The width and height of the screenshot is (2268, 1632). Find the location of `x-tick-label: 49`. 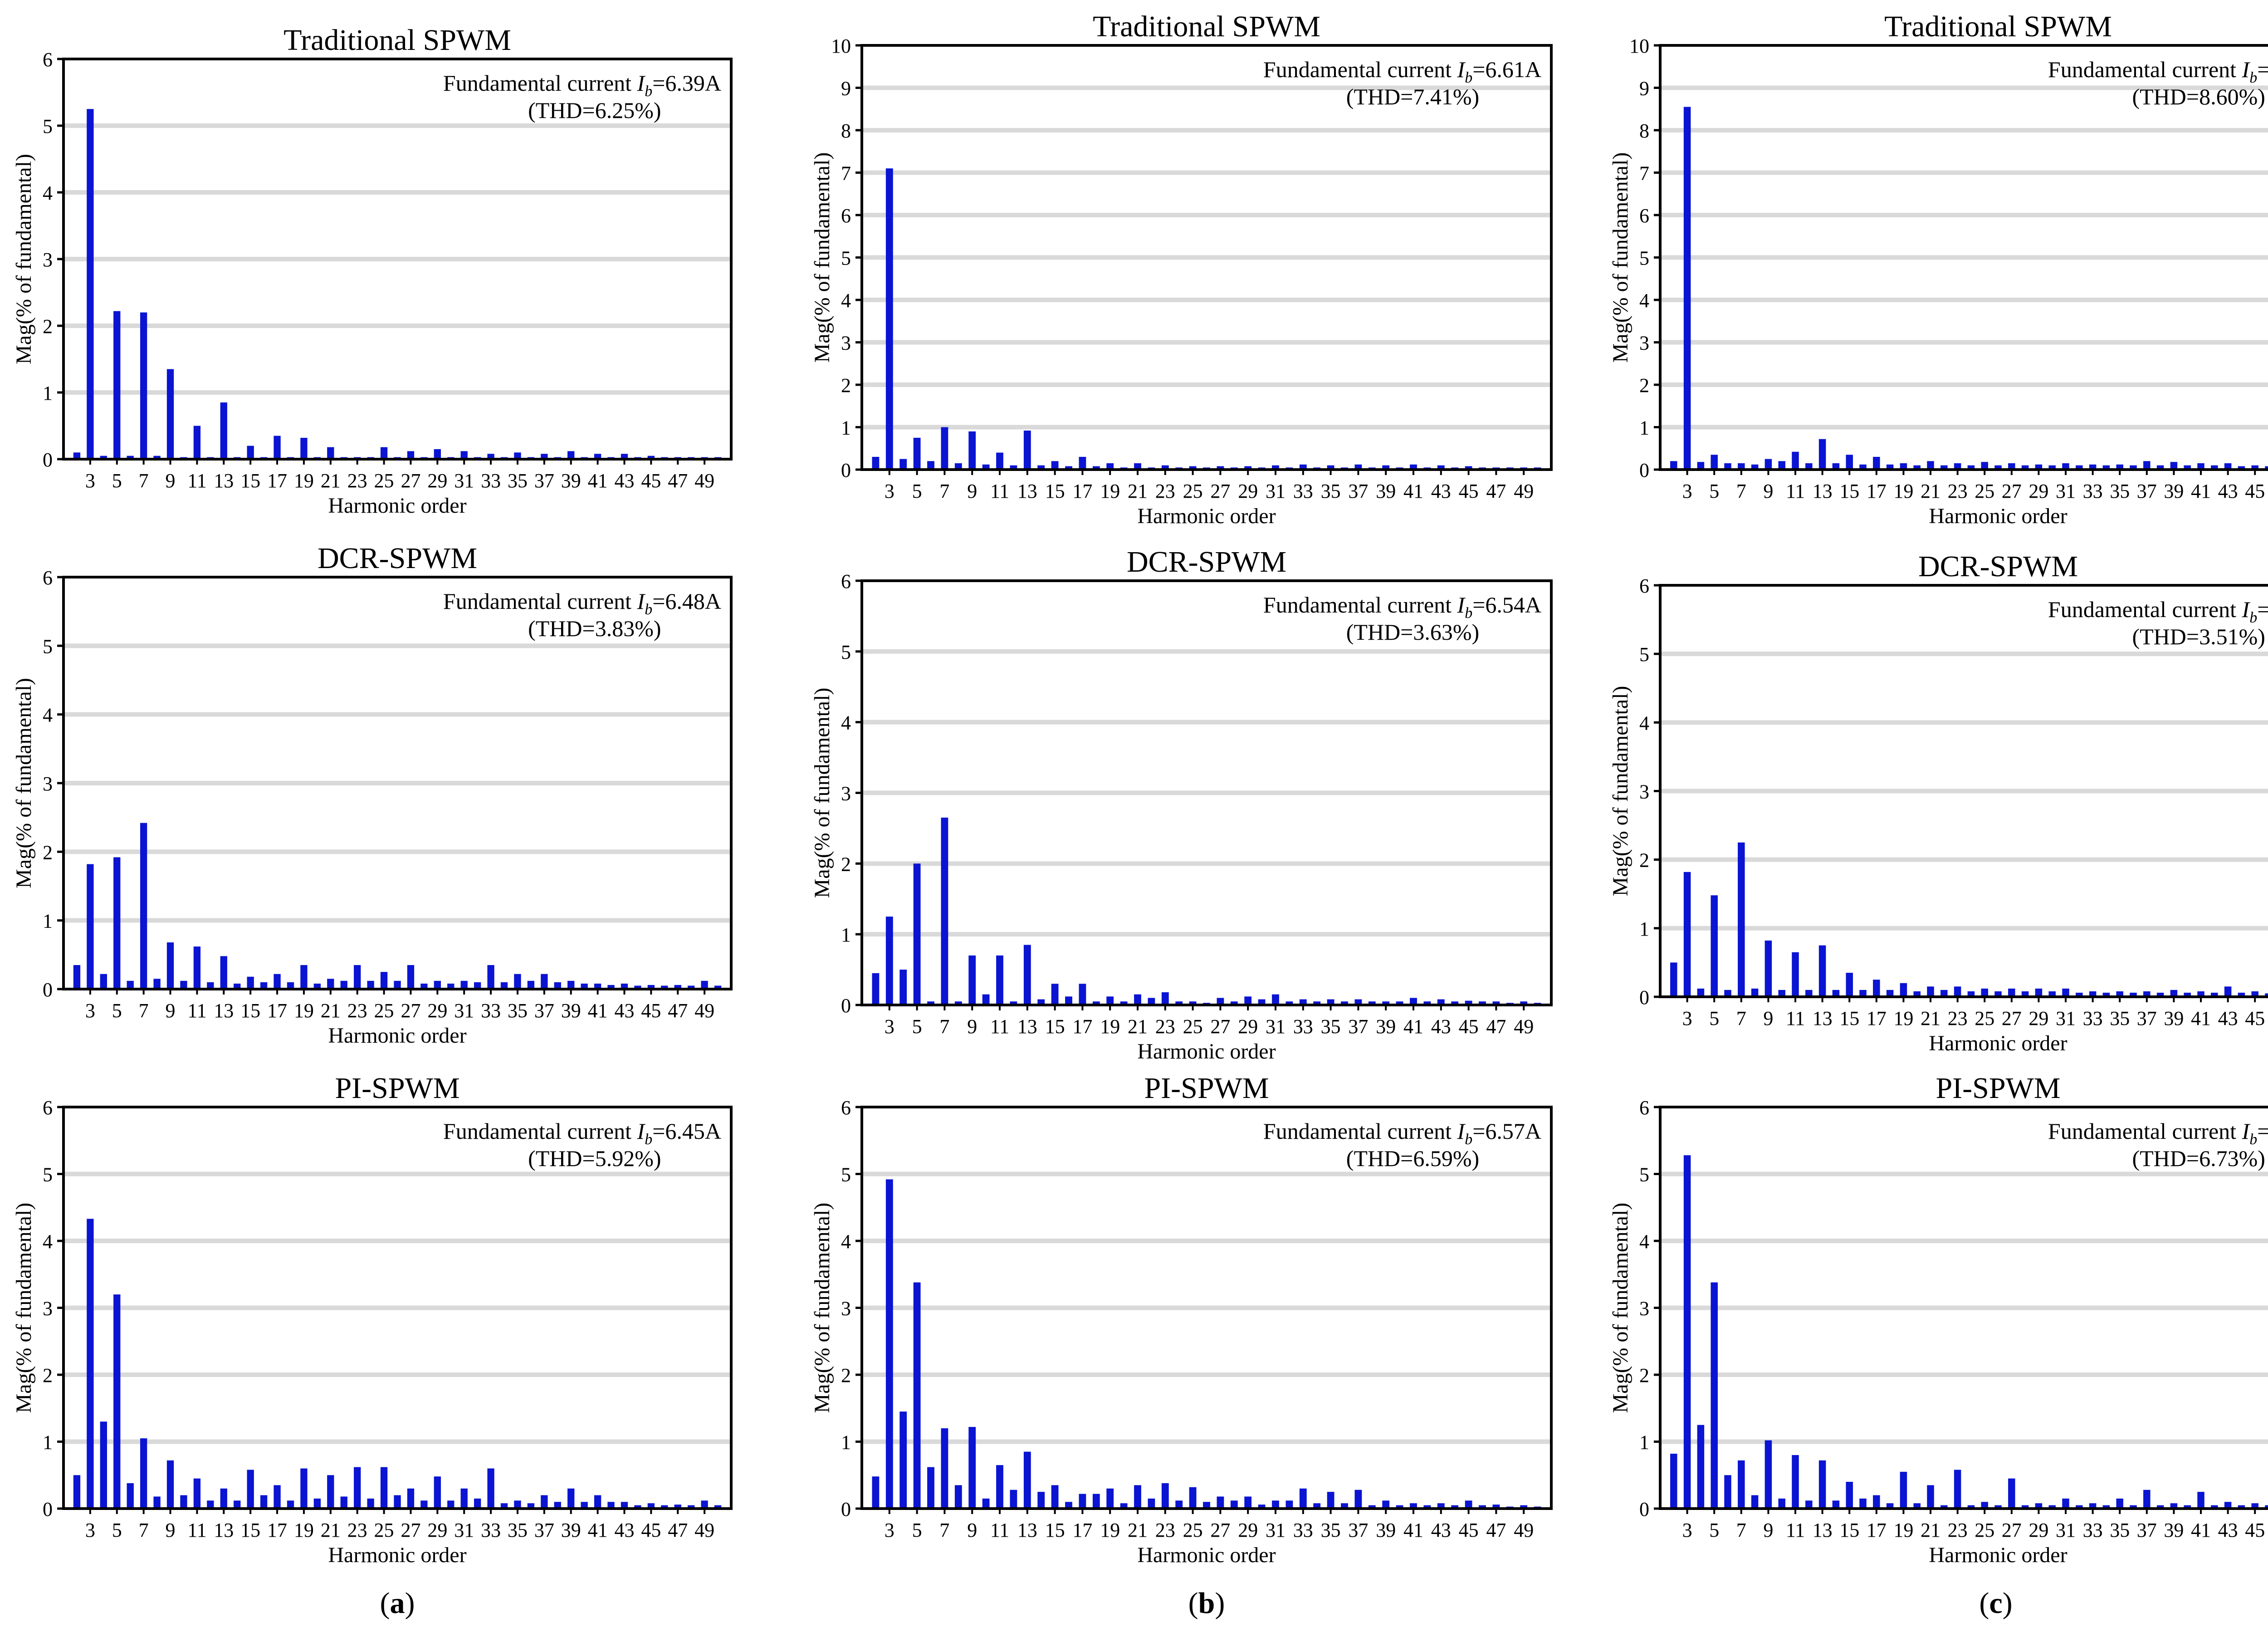

x-tick-label: 49 is located at coordinates (704, 1530).